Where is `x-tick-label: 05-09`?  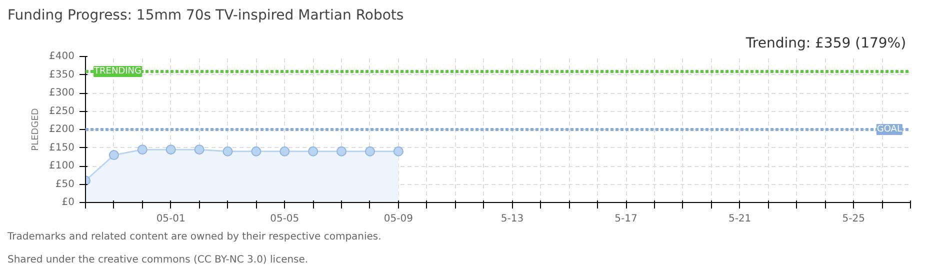 x-tick-label: 05-09 is located at coordinates (398, 219).